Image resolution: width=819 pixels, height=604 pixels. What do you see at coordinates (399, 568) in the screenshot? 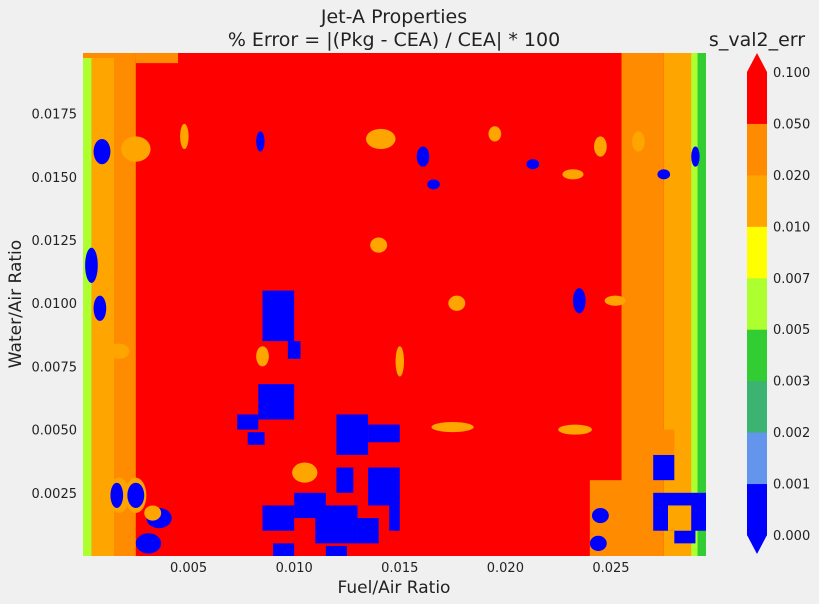
I see `x-tick-label: 0.015` at bounding box center [399, 568].